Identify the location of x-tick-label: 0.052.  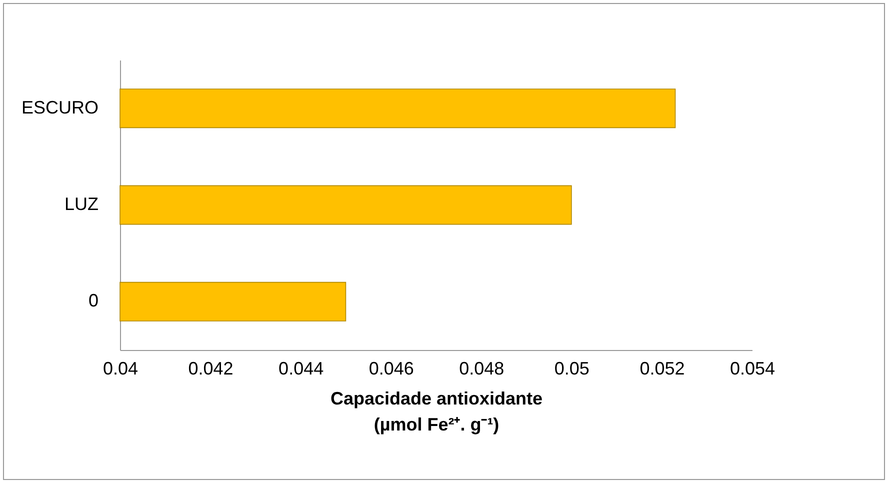
(662, 368).